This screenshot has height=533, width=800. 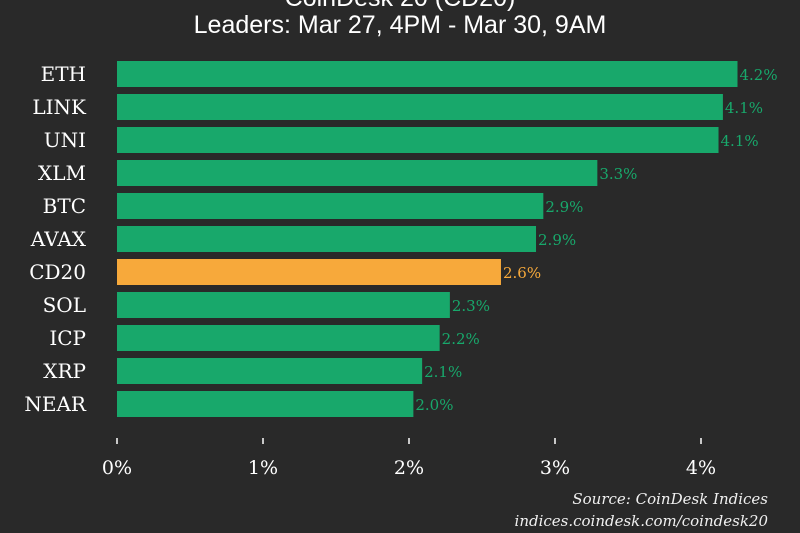 What do you see at coordinates (65, 140) in the screenshot?
I see `category-label: UNI` at bounding box center [65, 140].